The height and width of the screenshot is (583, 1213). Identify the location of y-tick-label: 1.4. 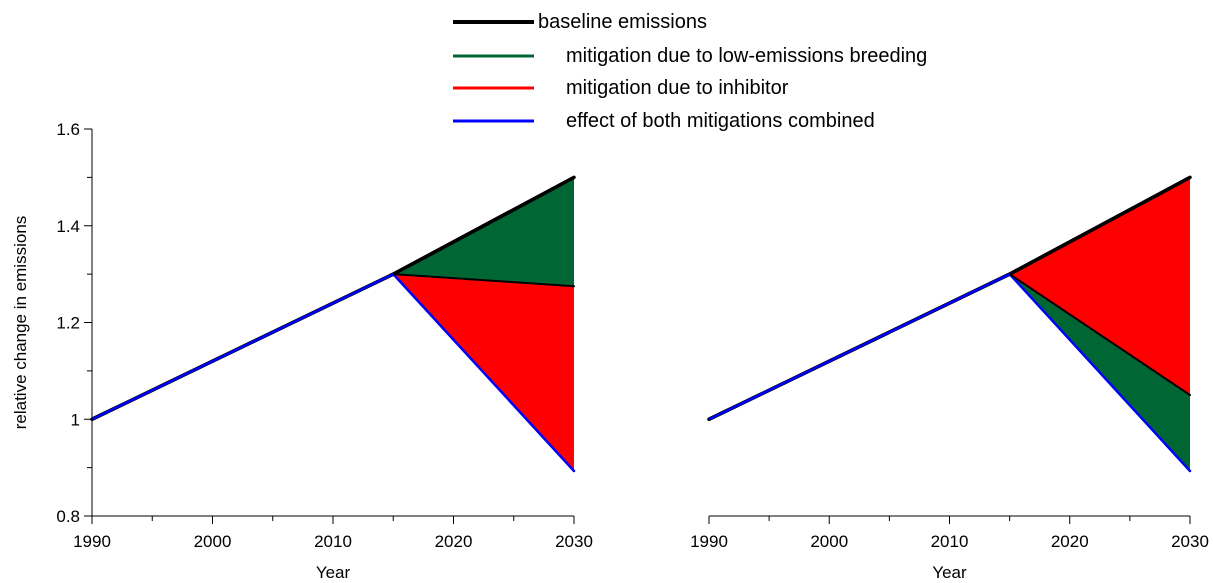
(68, 226).